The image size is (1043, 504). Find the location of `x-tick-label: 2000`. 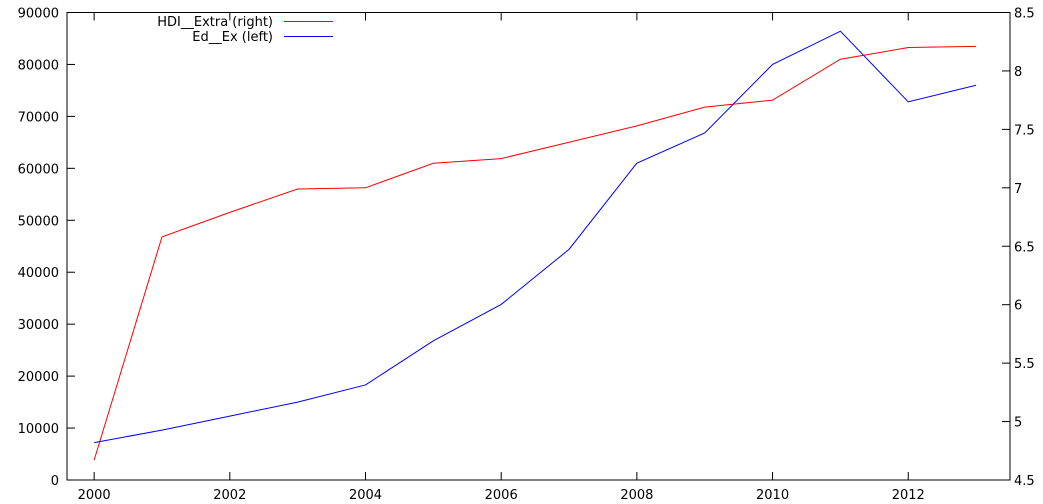

x-tick-label: 2000 is located at coordinates (94, 495).